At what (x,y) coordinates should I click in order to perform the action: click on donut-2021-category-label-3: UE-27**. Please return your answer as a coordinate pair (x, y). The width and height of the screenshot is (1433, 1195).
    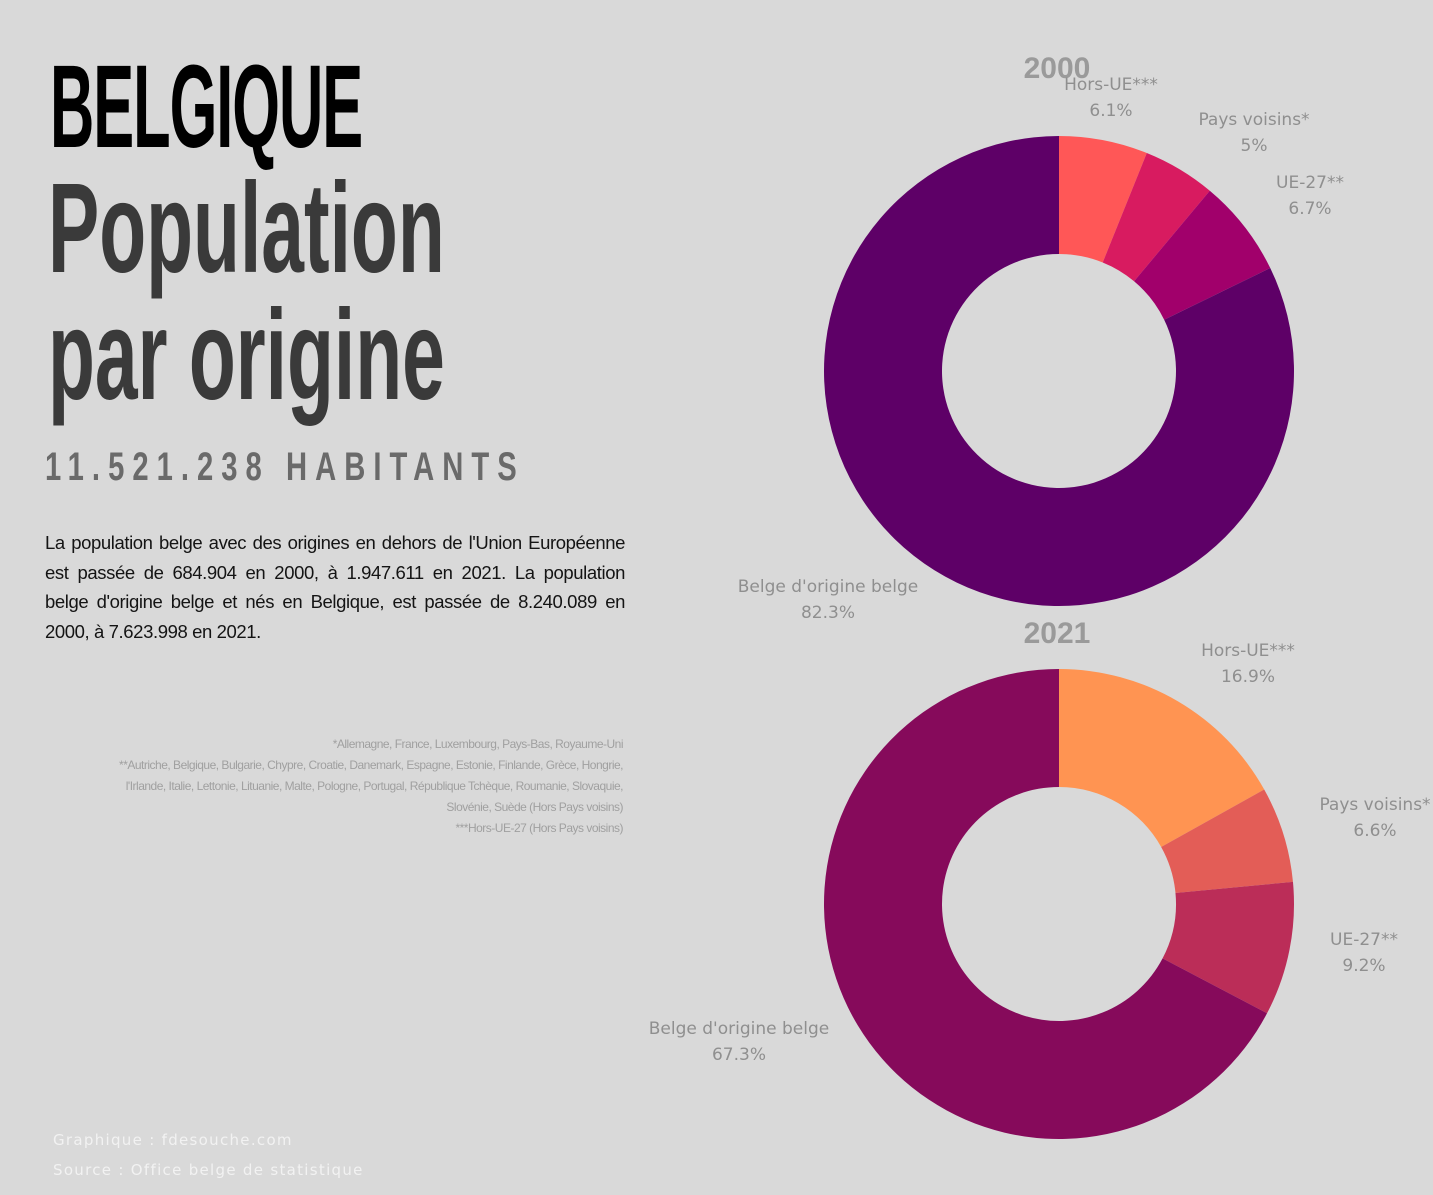
    Looking at the image, I should click on (1364, 940).